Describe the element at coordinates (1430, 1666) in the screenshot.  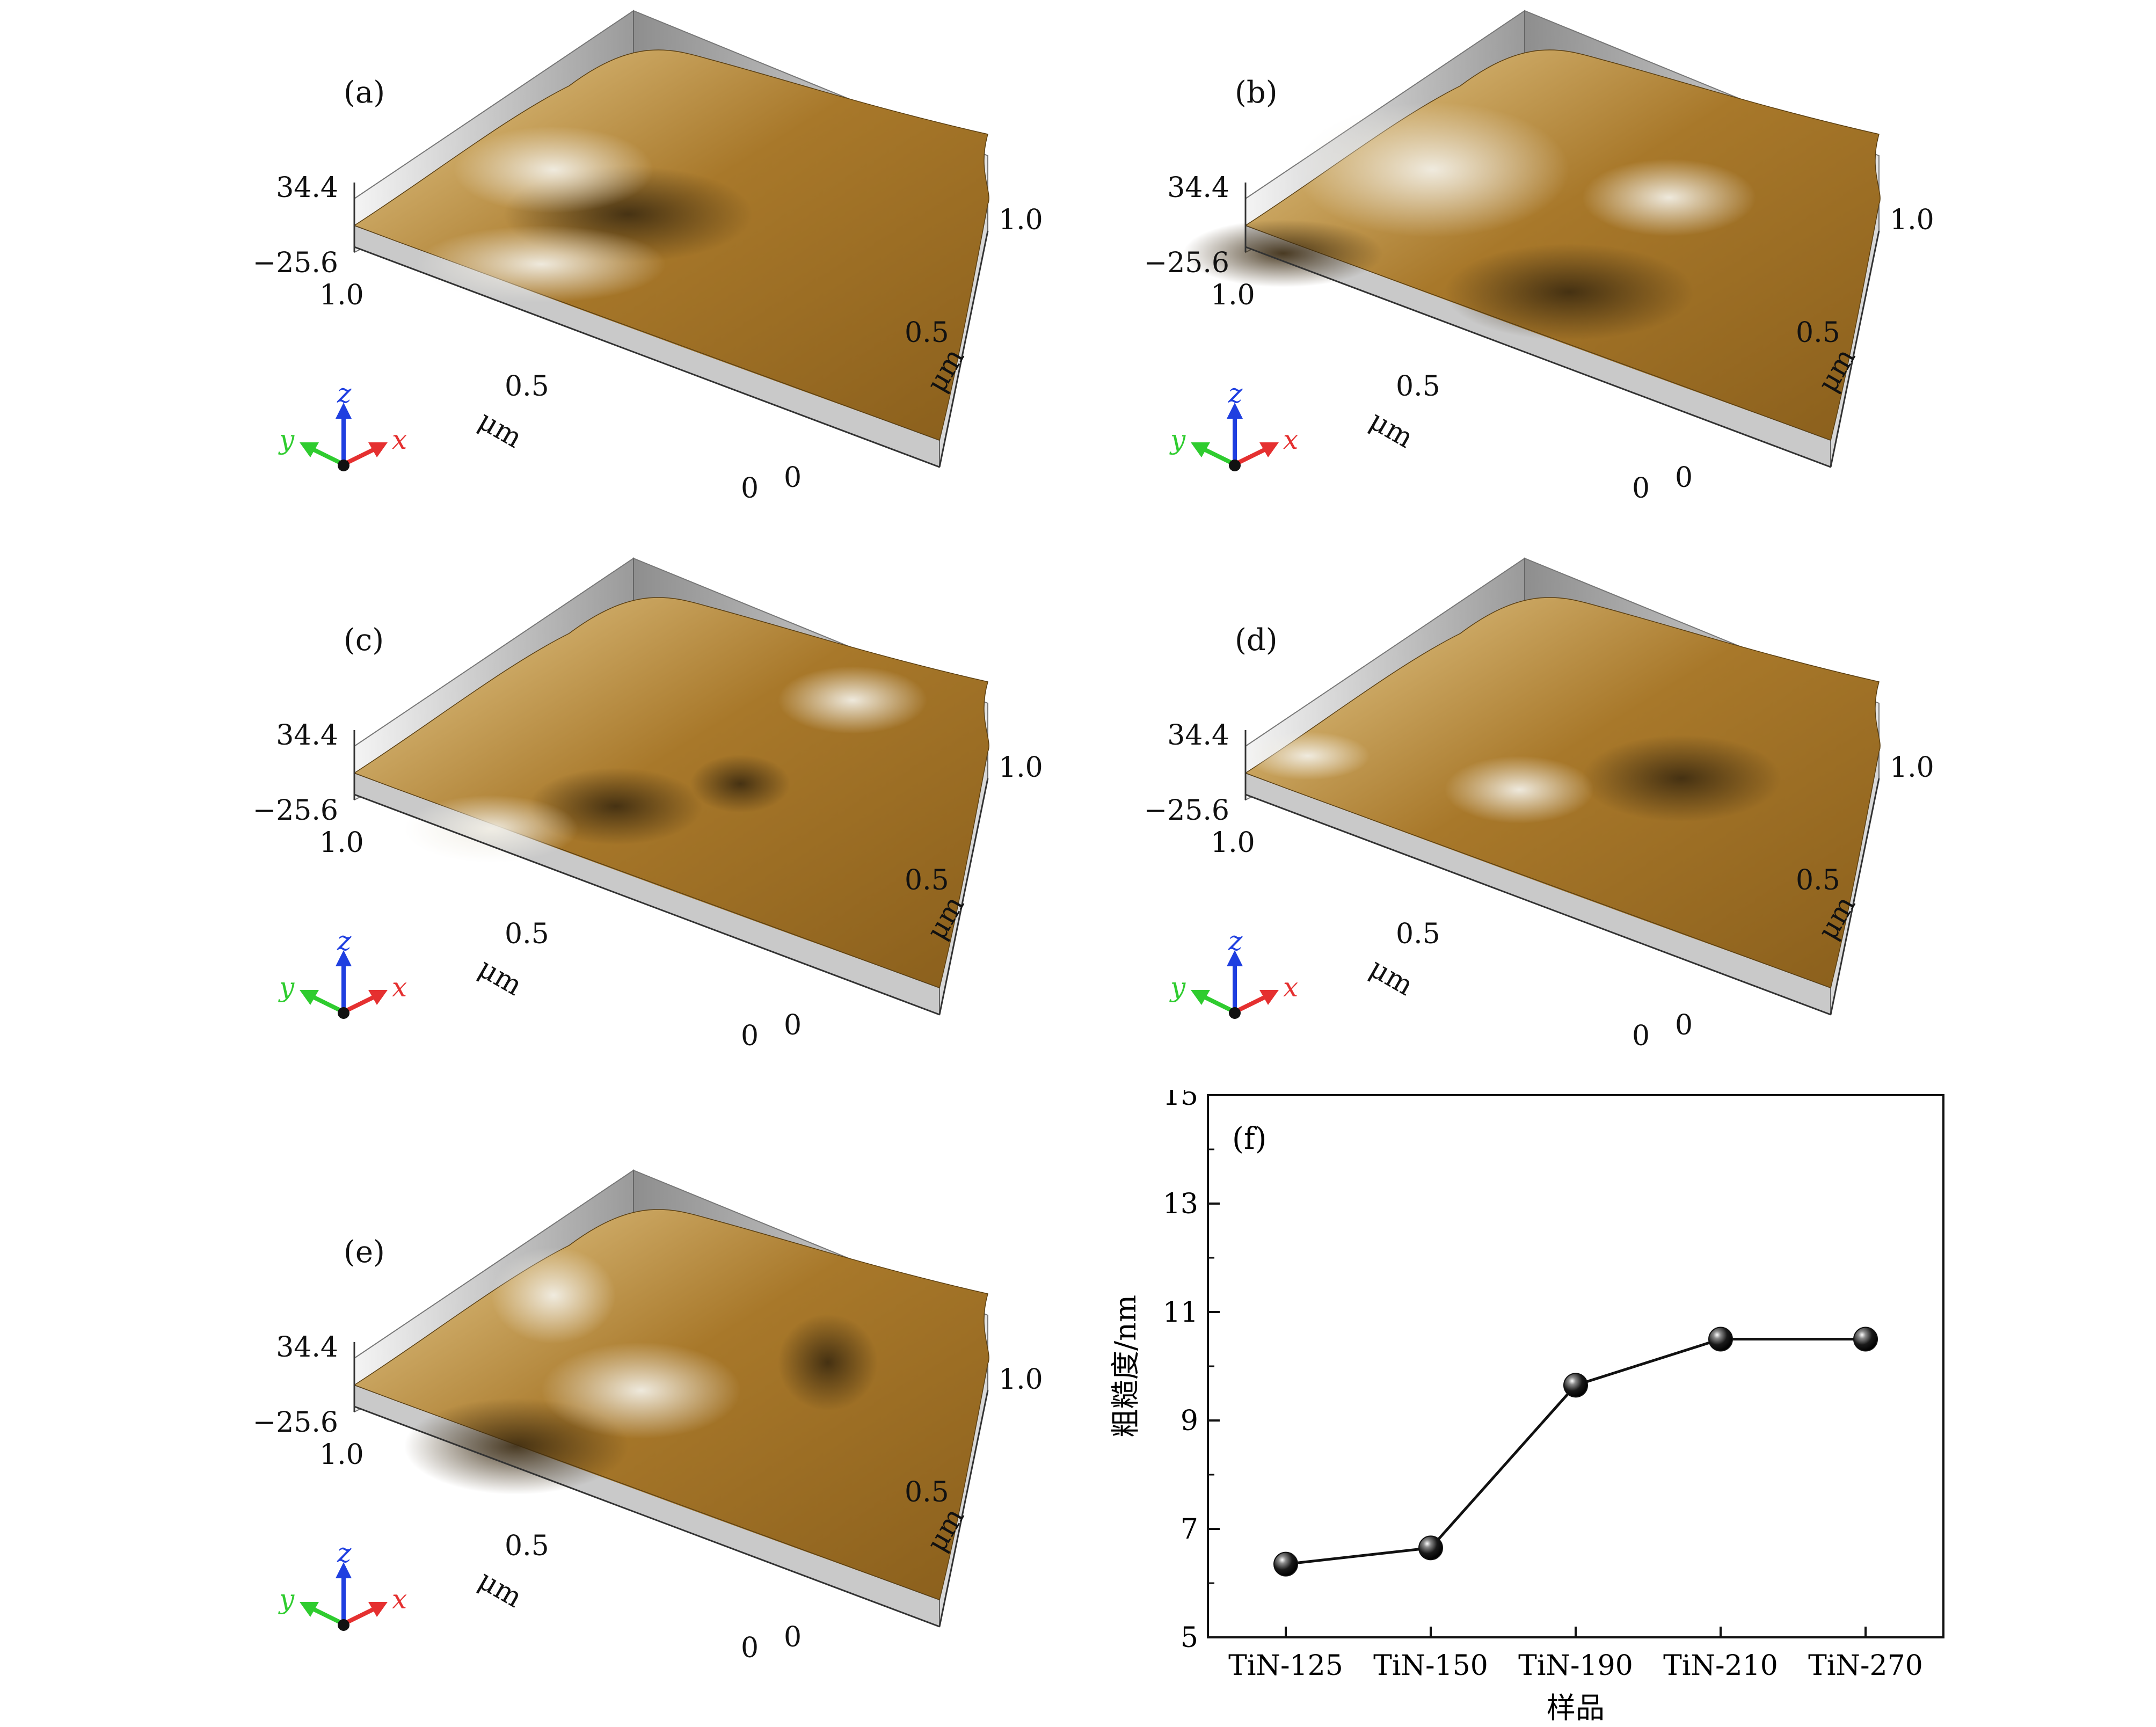
I see `x-tick-label: TiN-150` at that location.